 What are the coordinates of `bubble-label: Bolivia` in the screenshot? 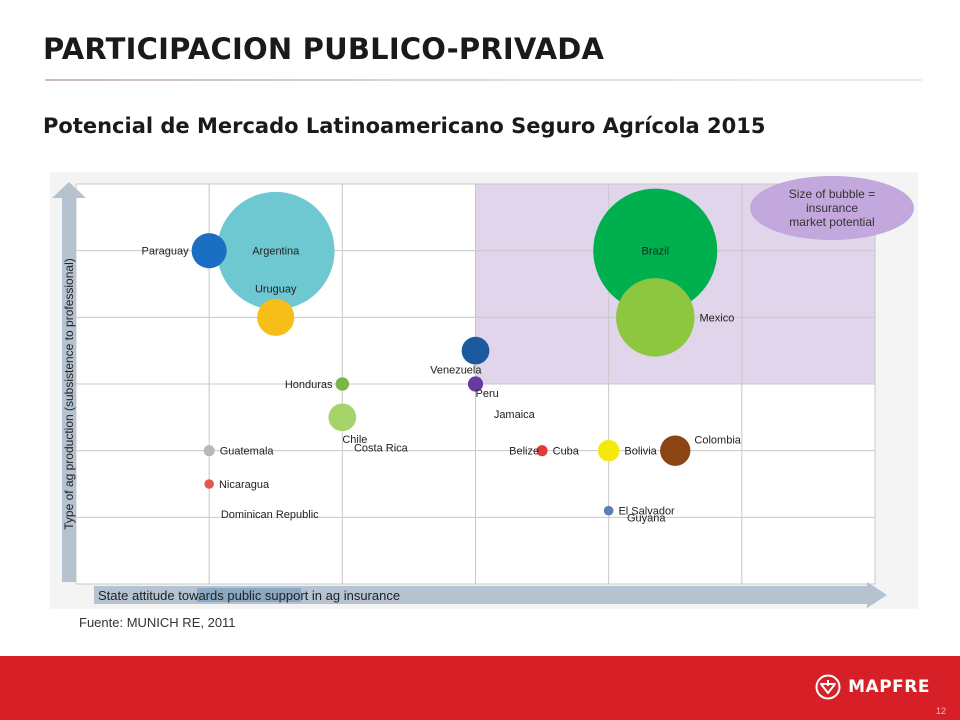 It's located at (640, 452).